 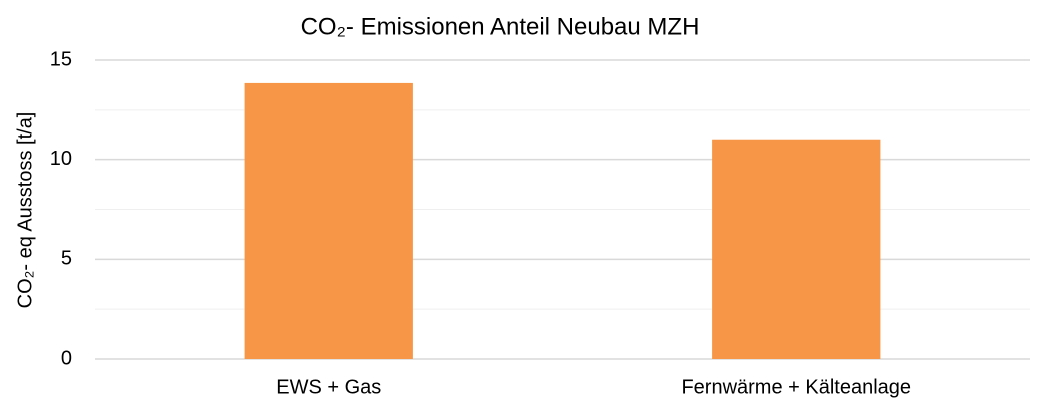 I want to click on chart-title: CO₂- Emissionen Anteil Neubau MZH, so click(x=500, y=26).